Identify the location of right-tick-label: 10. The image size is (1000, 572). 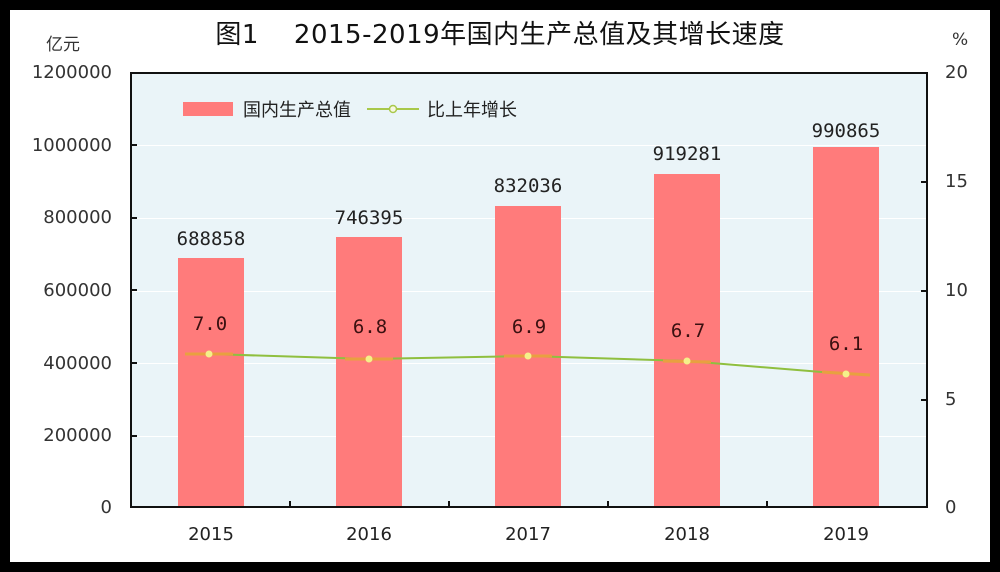
(956, 290).